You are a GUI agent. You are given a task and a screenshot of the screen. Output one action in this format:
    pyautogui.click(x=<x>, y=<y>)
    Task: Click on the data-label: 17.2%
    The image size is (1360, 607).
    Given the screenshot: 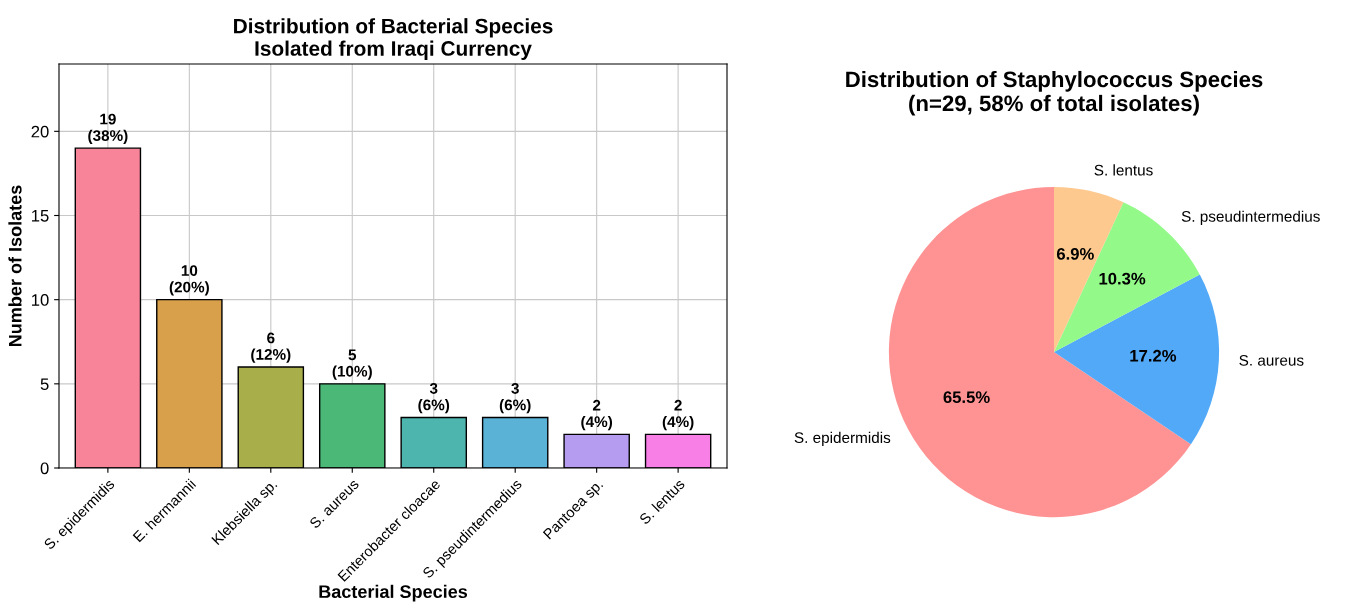 What is the action you would take?
    pyautogui.click(x=1153, y=355)
    